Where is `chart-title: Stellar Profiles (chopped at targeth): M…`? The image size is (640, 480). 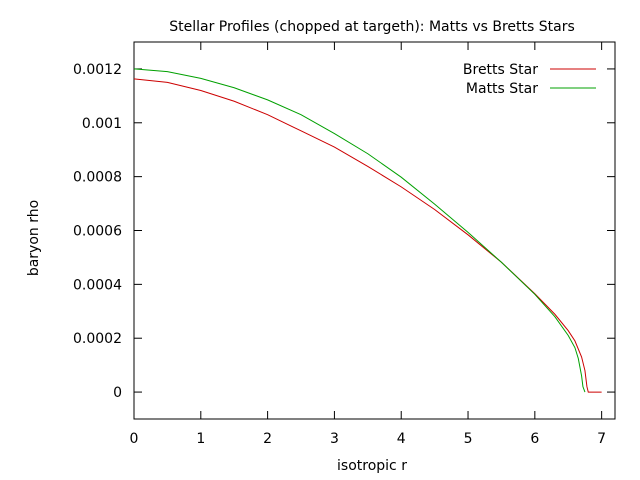 chart-title: Stellar Profiles (chopped at targeth): M… is located at coordinates (372, 27).